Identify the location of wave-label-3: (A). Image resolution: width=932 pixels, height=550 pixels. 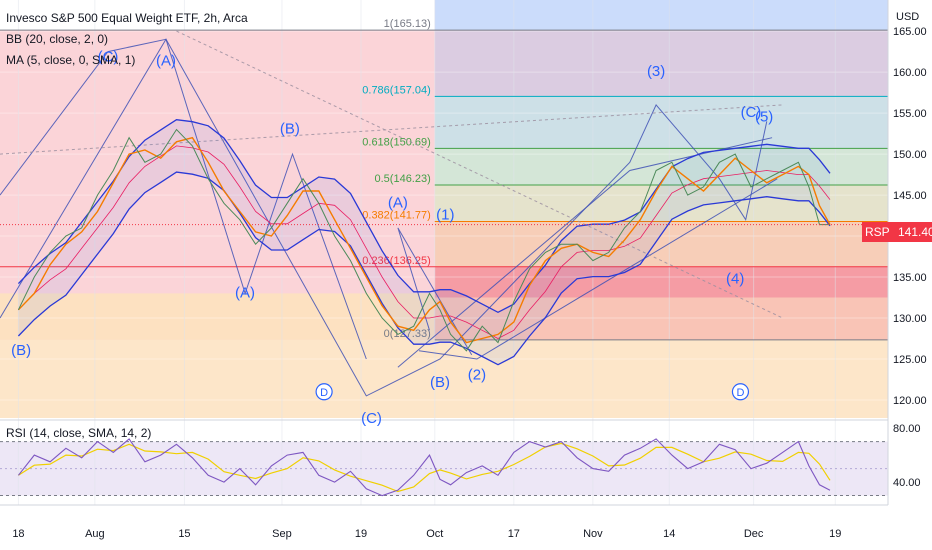
(245, 293).